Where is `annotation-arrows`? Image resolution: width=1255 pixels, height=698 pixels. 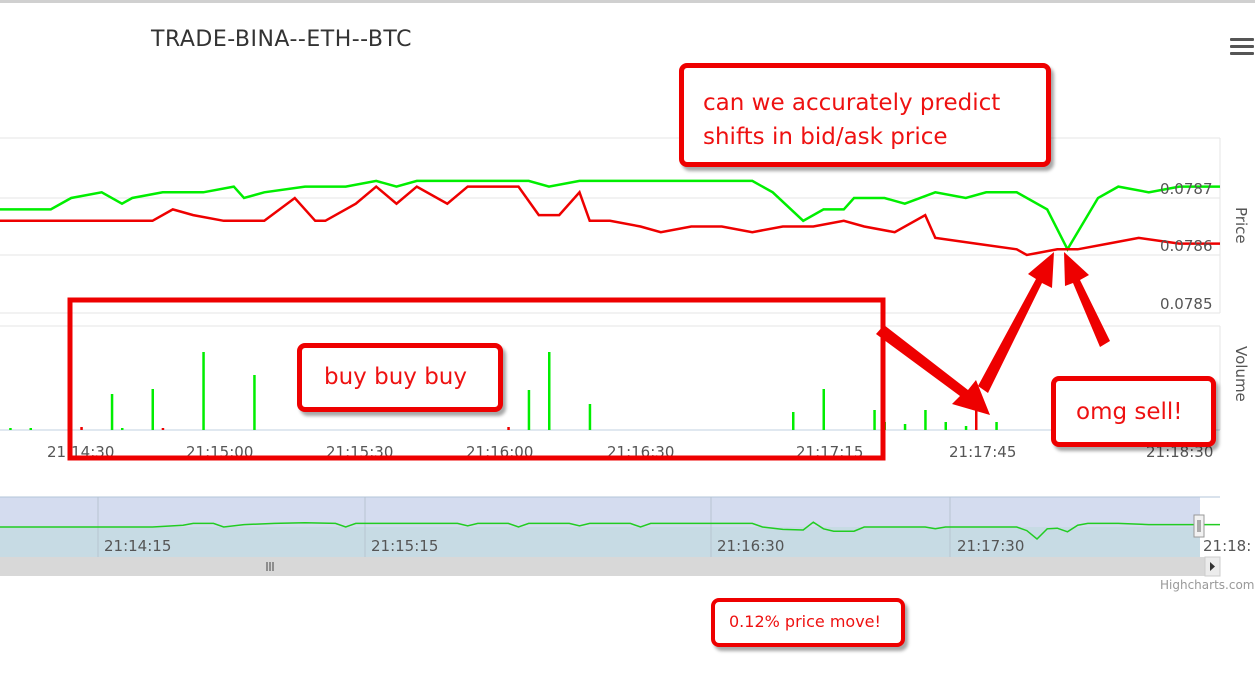
annotation-arrows is located at coordinates (993, 333).